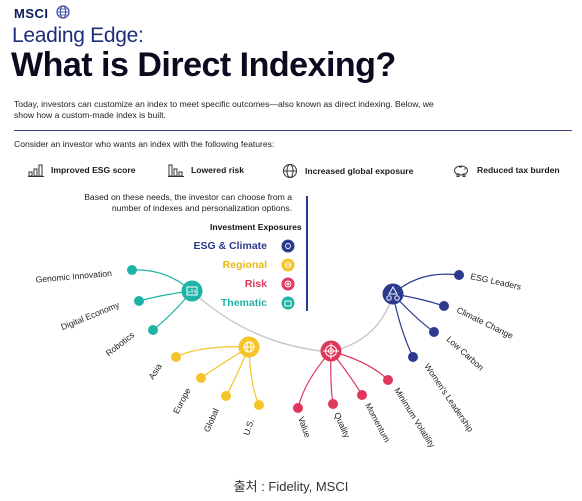 The height and width of the screenshot is (501, 582). I want to click on kicker-heading: Leading Edge:, so click(78, 35).